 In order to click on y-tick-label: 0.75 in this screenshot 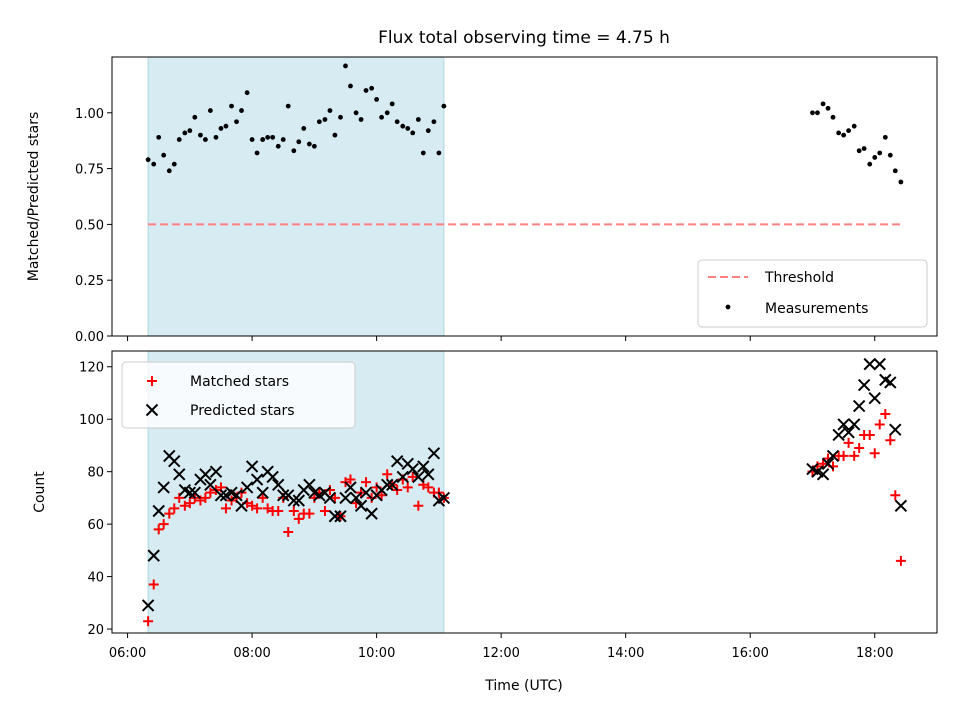, I will do `click(89, 170)`.